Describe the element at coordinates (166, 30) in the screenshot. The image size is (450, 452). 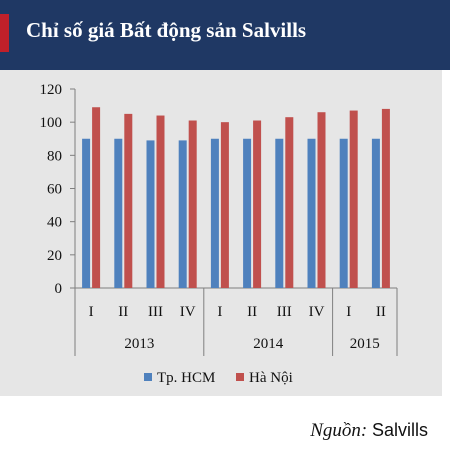
I see `chart-title: Chỉ số giá Bất động sản Salvills` at that location.